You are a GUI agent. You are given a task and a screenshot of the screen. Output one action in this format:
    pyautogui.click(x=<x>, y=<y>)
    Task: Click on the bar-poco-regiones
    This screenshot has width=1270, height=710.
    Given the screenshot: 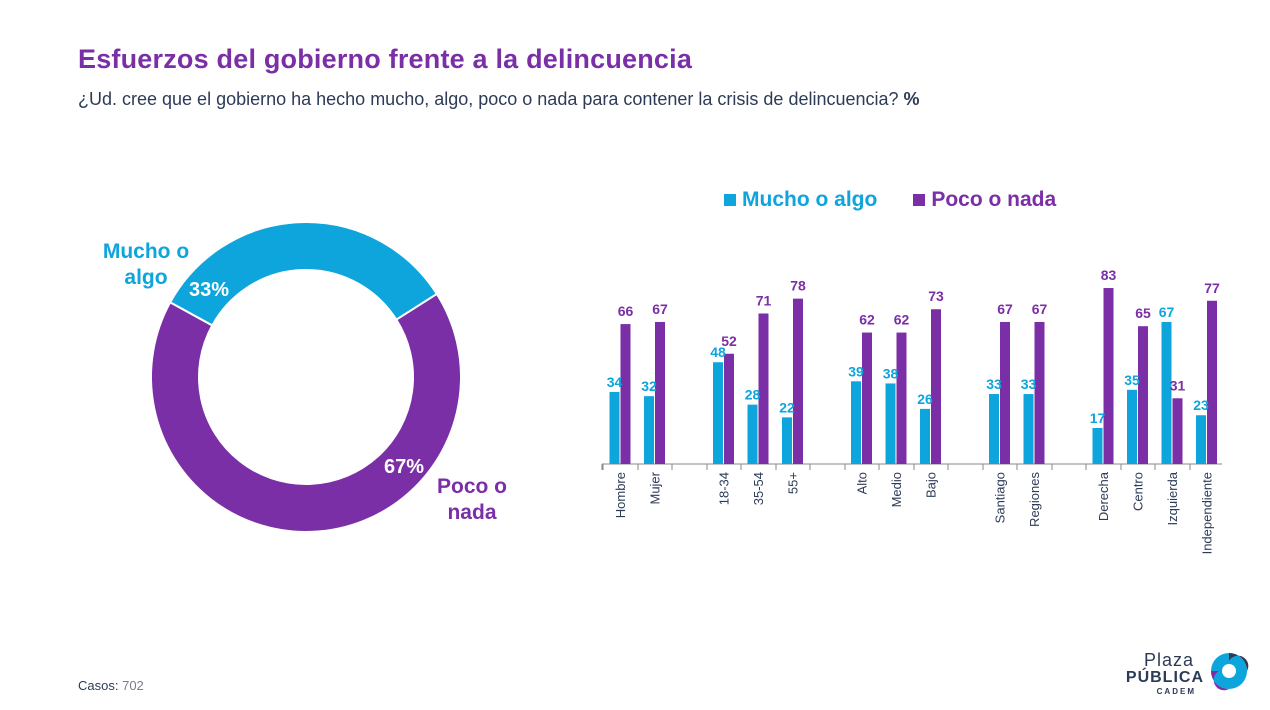 What is the action you would take?
    pyautogui.click(x=1039, y=392)
    